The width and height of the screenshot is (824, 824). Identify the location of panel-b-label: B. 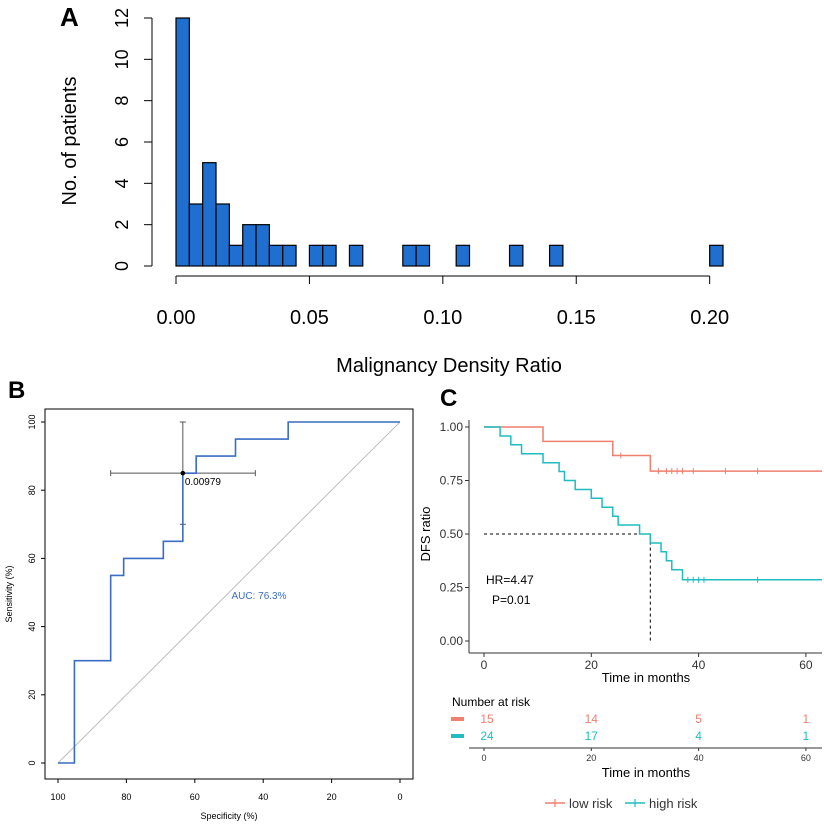
(16, 390).